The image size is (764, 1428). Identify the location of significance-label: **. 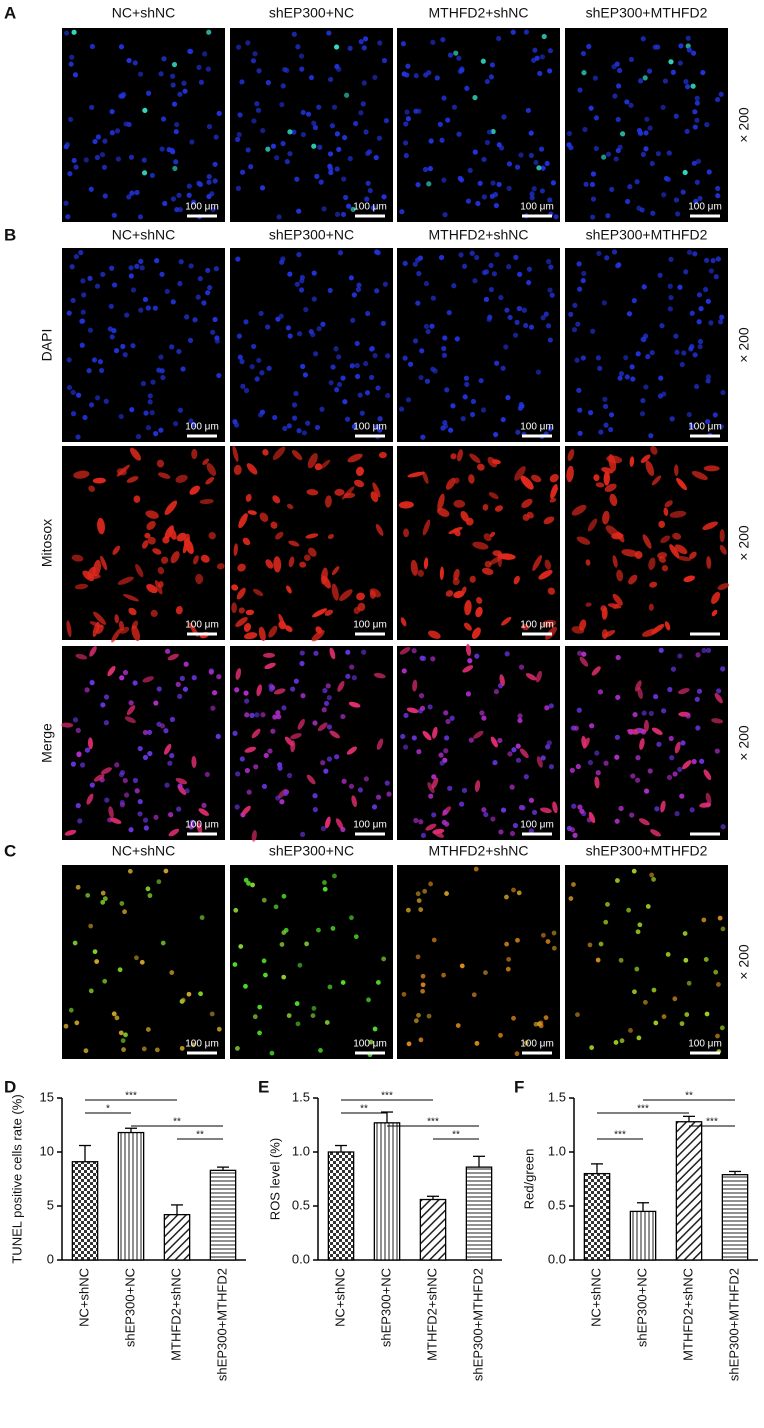
(200, 1135).